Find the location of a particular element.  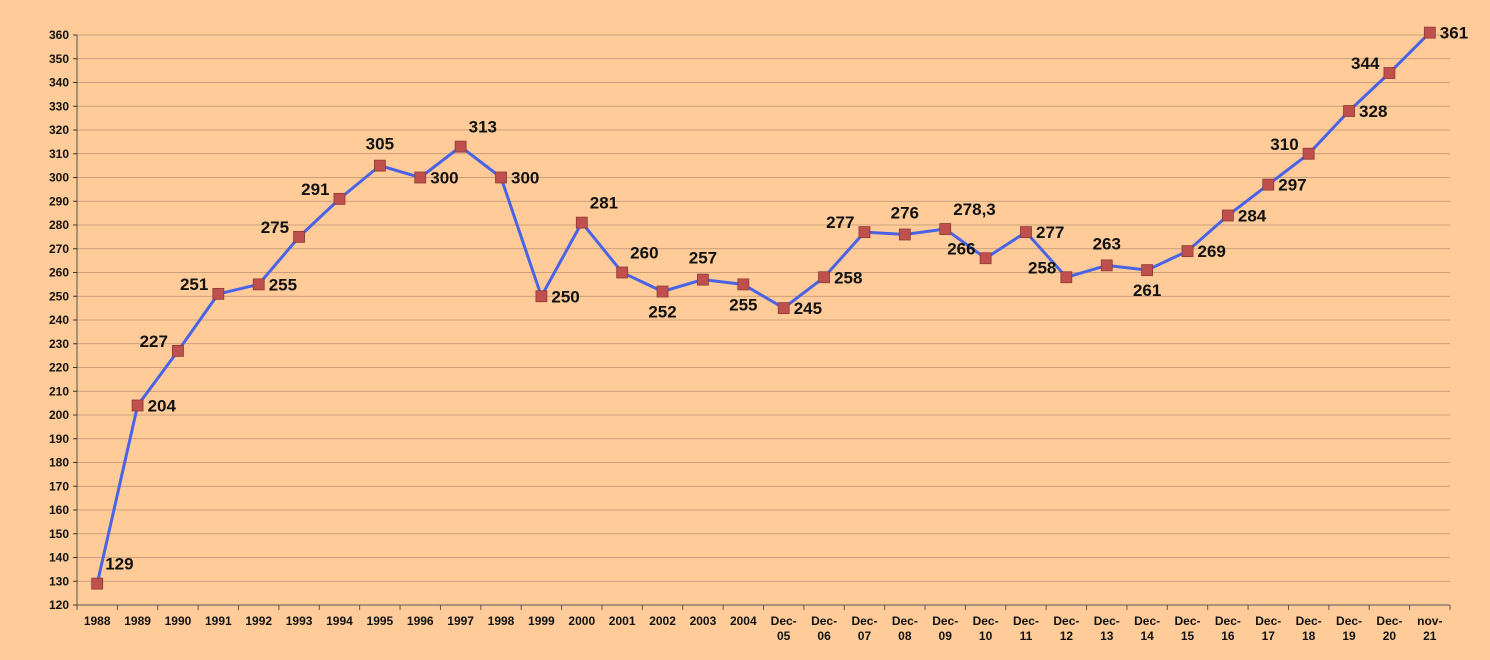

data-label: 291 is located at coordinates (315, 189).